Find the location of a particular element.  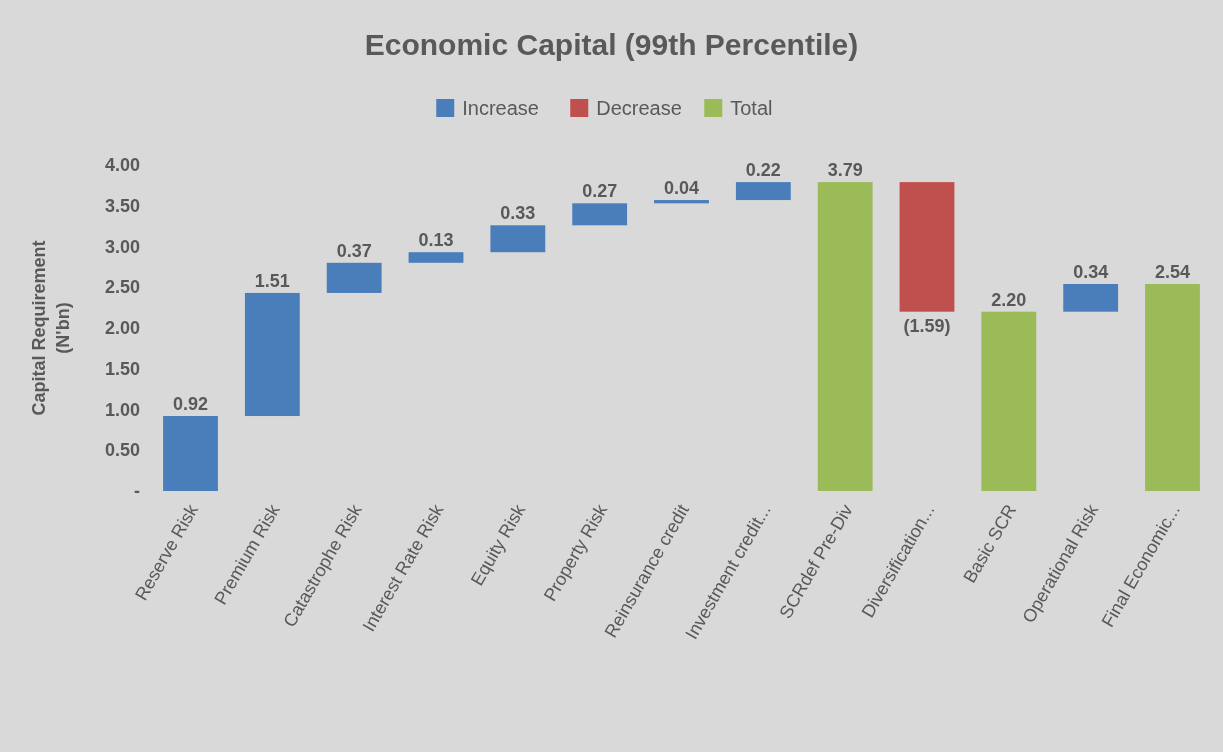

data-label: 1.51 is located at coordinates (272, 280).